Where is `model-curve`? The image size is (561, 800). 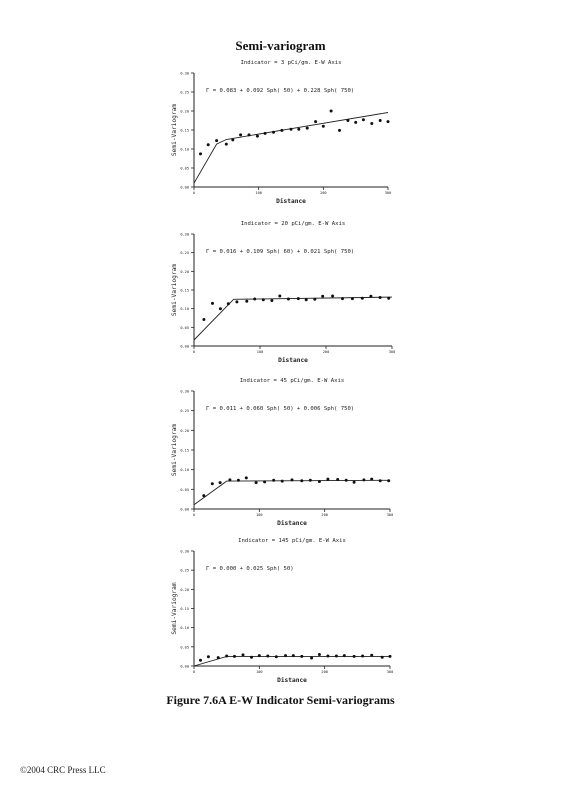 model-curve is located at coordinates (291, 148).